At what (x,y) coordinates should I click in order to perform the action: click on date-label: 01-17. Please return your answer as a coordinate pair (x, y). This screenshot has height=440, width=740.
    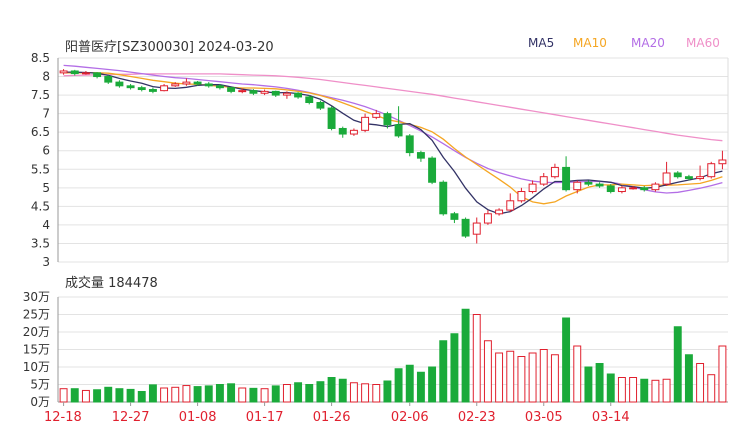
    Looking at the image, I should click on (265, 417).